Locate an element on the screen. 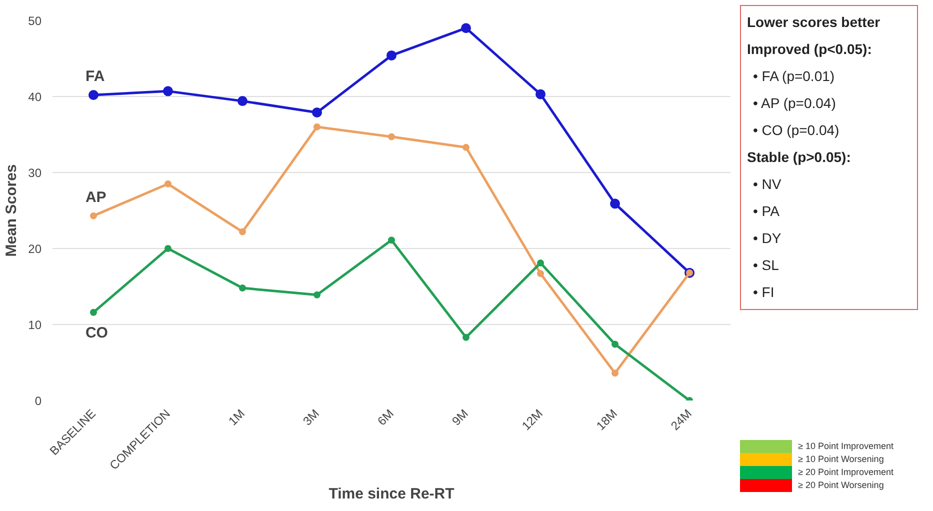 This screenshot has width=933, height=511. text: • NV is located at coordinates (767, 184).